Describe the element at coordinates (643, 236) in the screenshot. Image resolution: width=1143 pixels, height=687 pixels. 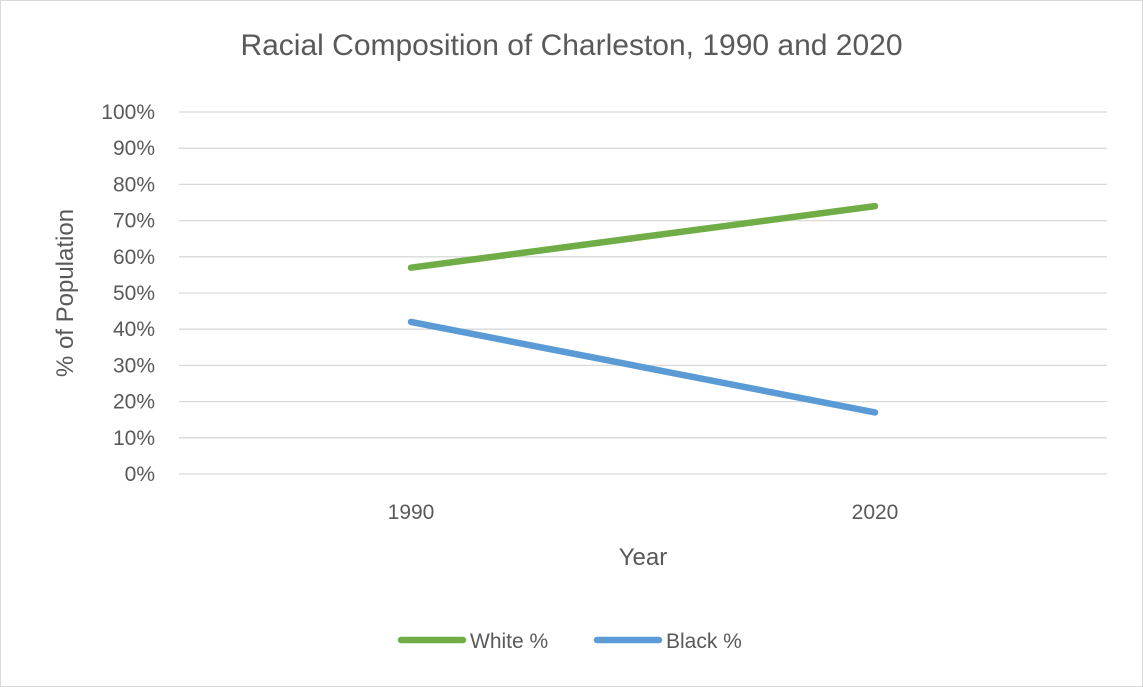
I see `series-line-white` at that location.